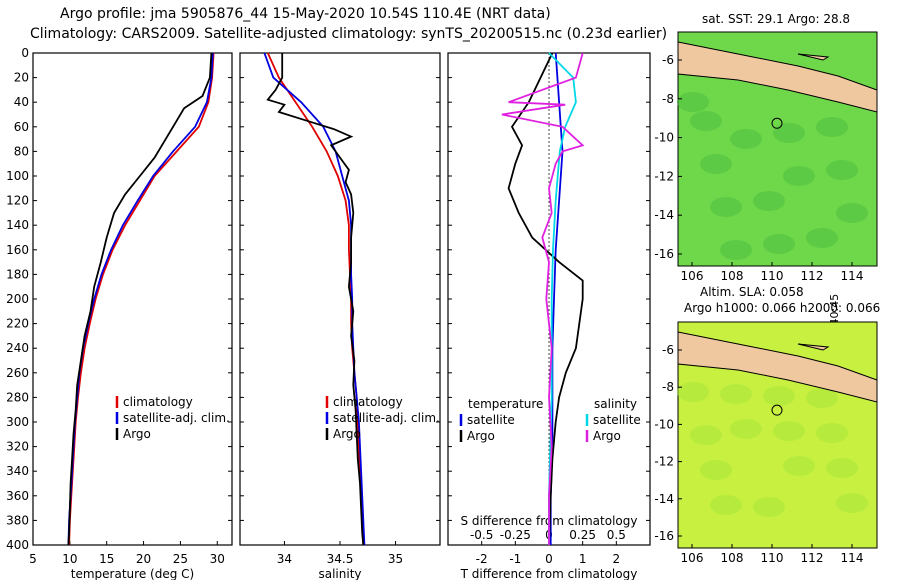 Image resolution: width=900 pixels, height=580 pixels. What do you see at coordinates (813, 347) in the screenshot?
I see `sla-land-island` at bounding box center [813, 347].